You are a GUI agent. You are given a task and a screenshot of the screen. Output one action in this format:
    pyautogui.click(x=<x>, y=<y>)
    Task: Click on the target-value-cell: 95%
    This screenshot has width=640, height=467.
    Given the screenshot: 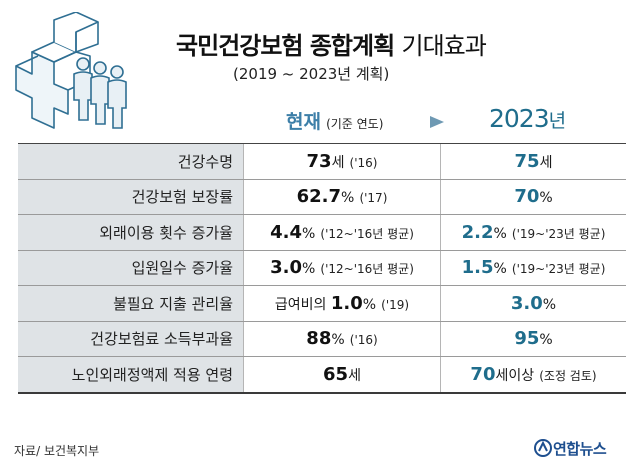 What is the action you would take?
    pyautogui.click(x=533, y=339)
    